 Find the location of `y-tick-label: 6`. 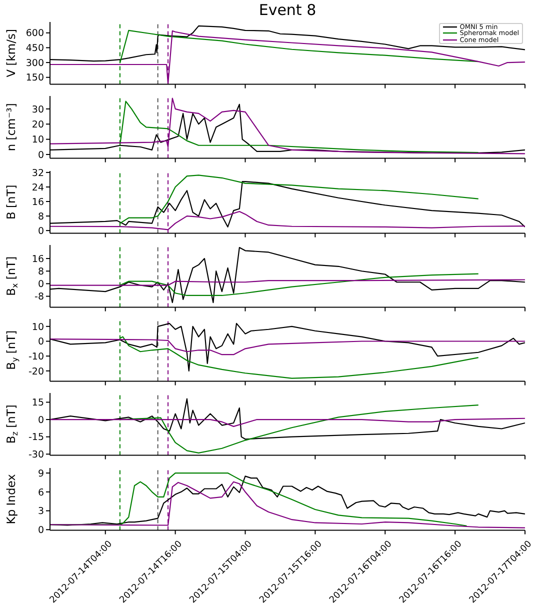

y-tick-label: 6 is located at coordinates (41, 492).